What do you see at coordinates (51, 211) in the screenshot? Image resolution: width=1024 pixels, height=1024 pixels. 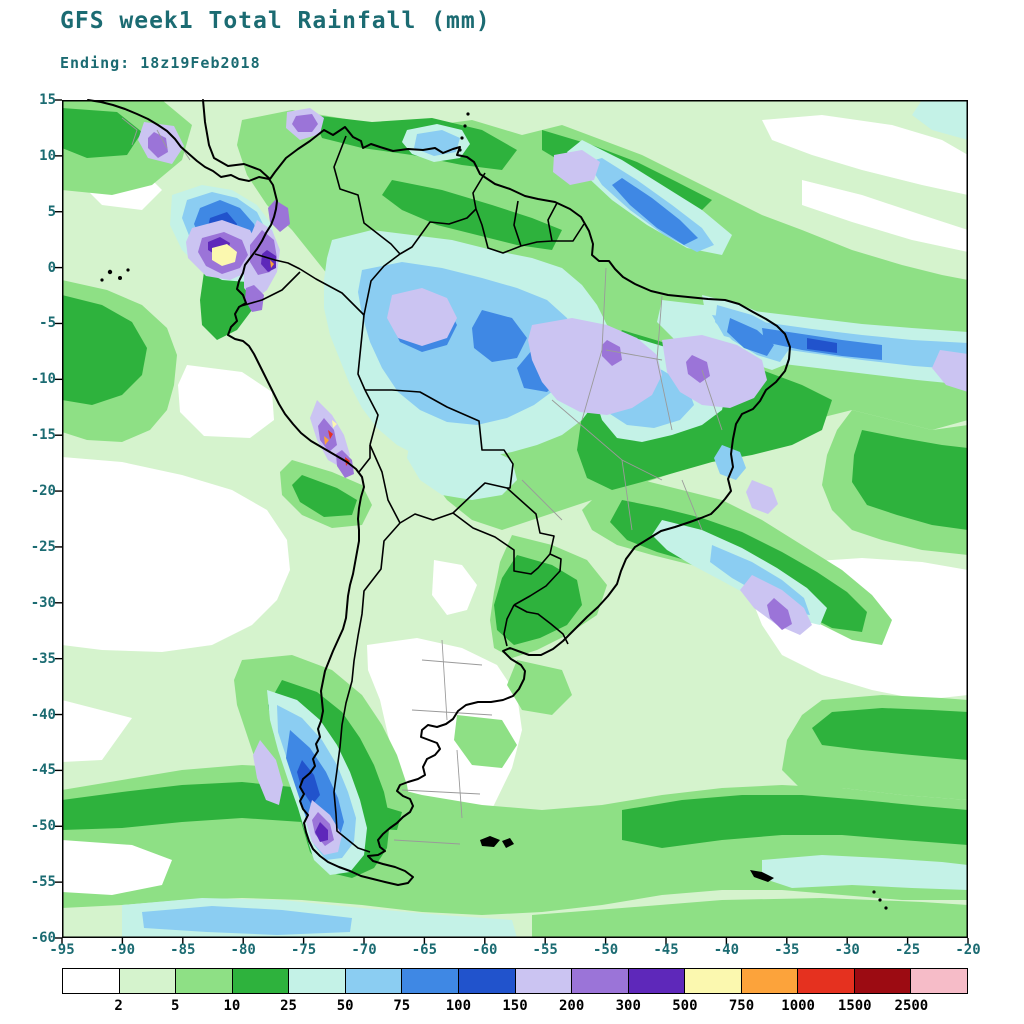 I see `lat-tick-label: 5` at bounding box center [51, 211].